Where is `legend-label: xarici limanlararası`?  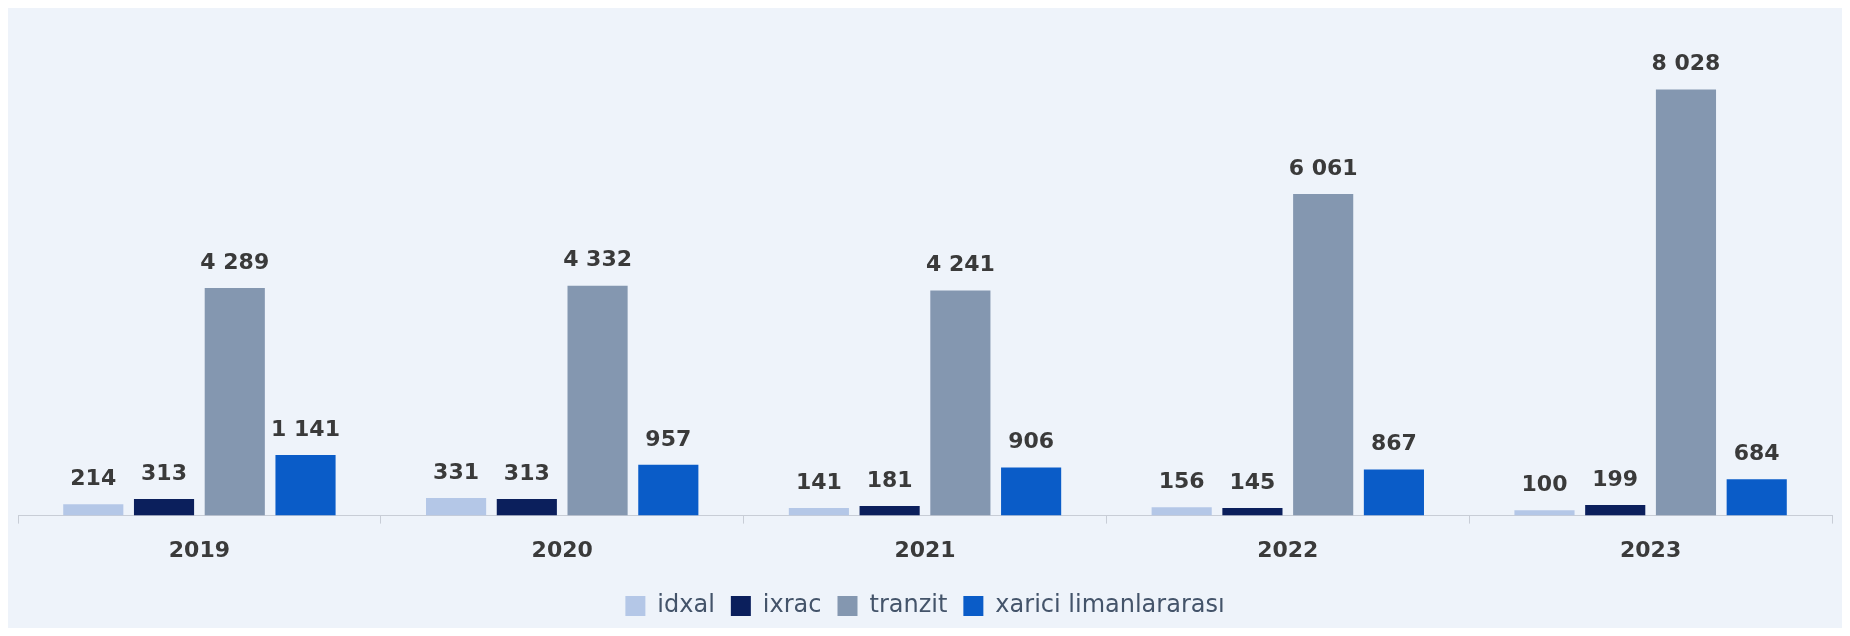 legend-label: xarici limanlararası is located at coordinates (1110, 604).